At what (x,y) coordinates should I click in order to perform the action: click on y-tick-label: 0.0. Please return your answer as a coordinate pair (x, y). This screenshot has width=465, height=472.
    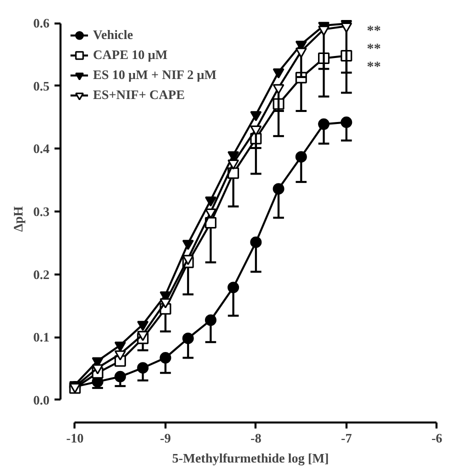
    Looking at the image, I should click on (41, 400).